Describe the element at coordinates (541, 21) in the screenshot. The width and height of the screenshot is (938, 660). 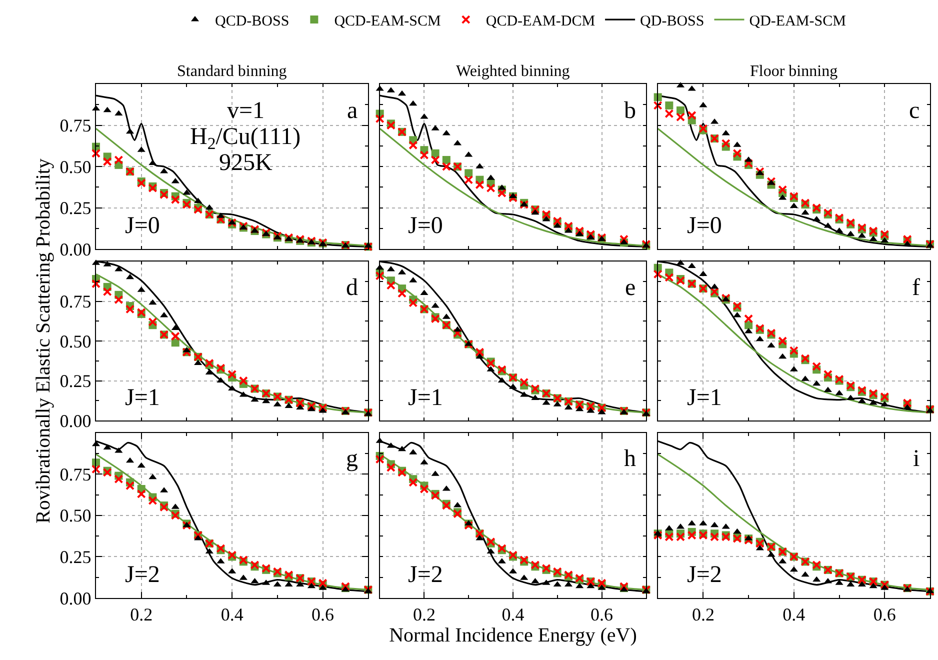
I see `legend-label: QCD-EAM-DCM` at that location.